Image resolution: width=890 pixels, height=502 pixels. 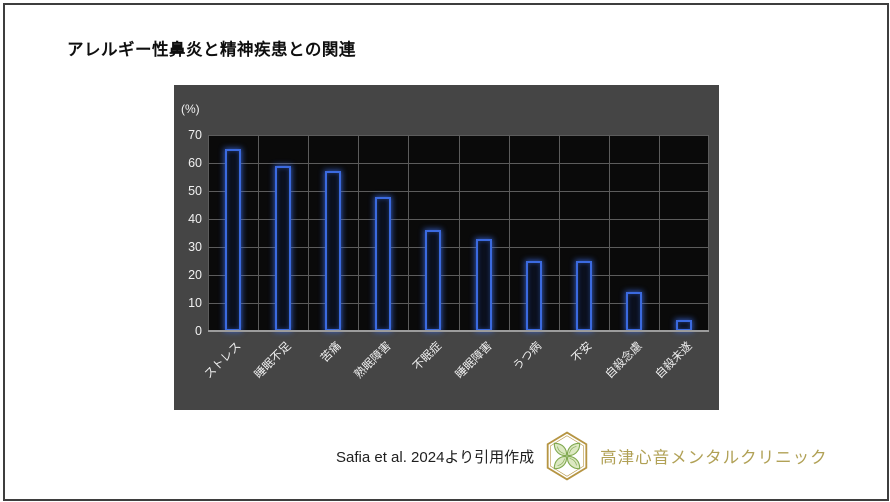 What do you see at coordinates (223, 361) in the screenshot?
I see `x-category-label: ストレス` at bounding box center [223, 361].